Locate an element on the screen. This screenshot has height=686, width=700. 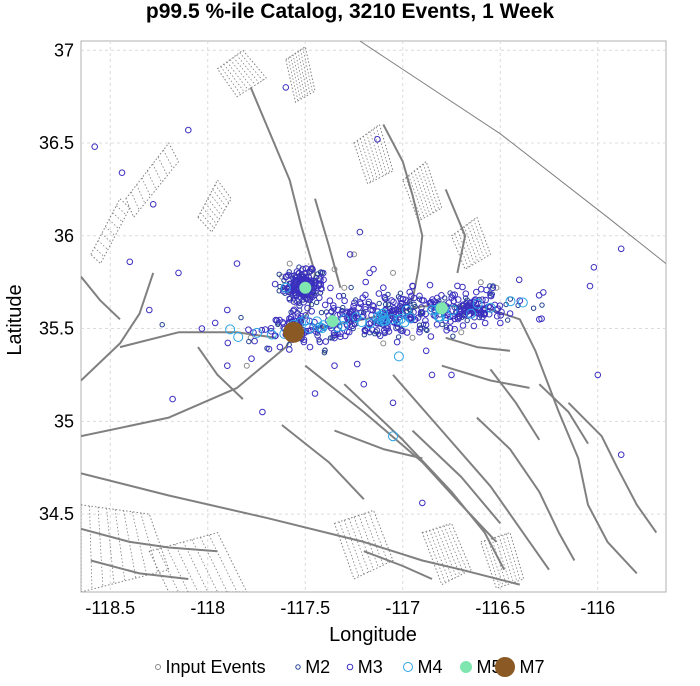
boundary-line is located at coordinates (512, 152).